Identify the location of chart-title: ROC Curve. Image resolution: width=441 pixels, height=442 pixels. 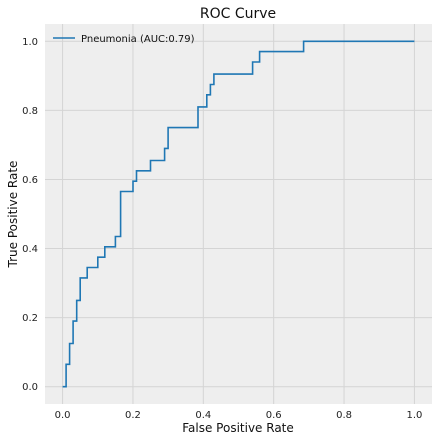
(238, 14).